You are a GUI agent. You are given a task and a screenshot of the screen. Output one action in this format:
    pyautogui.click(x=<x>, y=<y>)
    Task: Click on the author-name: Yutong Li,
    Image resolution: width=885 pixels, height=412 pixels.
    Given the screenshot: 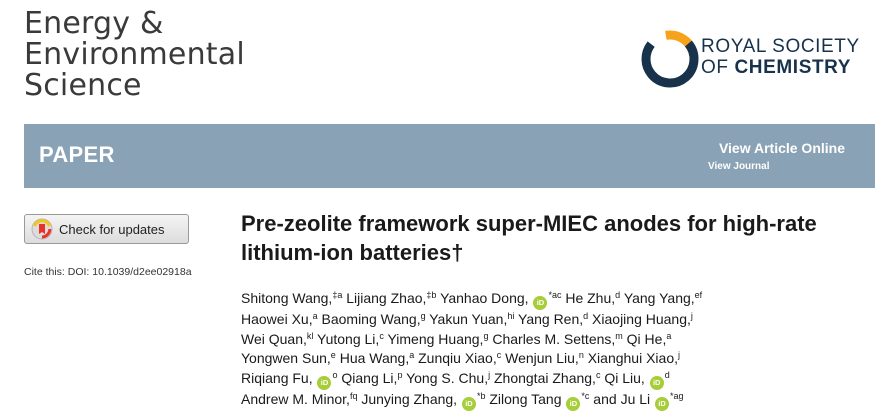 What is the action you would take?
    pyautogui.click(x=348, y=338)
    